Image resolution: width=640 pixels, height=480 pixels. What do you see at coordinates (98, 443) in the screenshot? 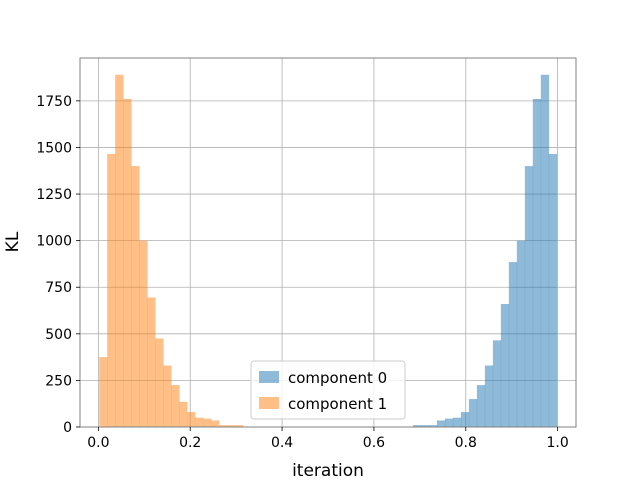
I see `x-tick-label: 0.0` at bounding box center [98, 443].